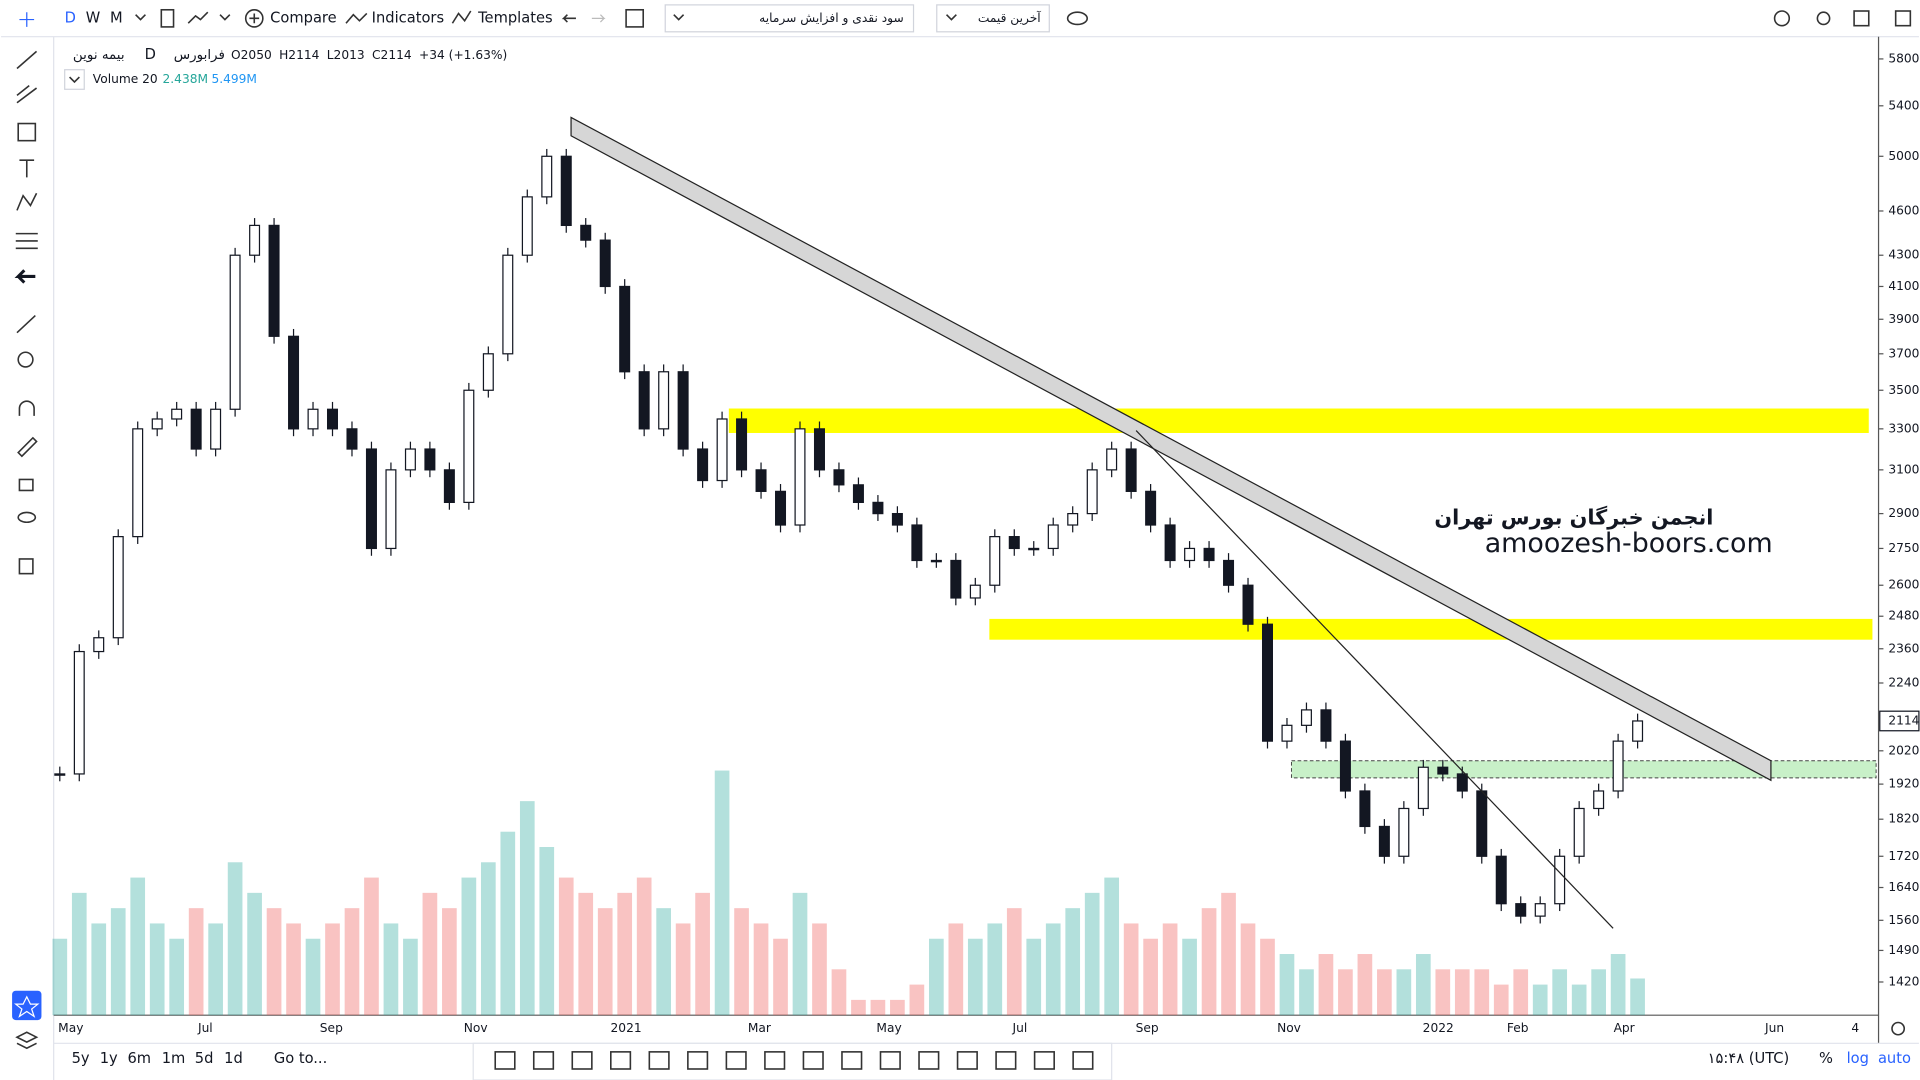  What do you see at coordinates (174, 1058) in the screenshot?
I see `range-button: 1m` at bounding box center [174, 1058].